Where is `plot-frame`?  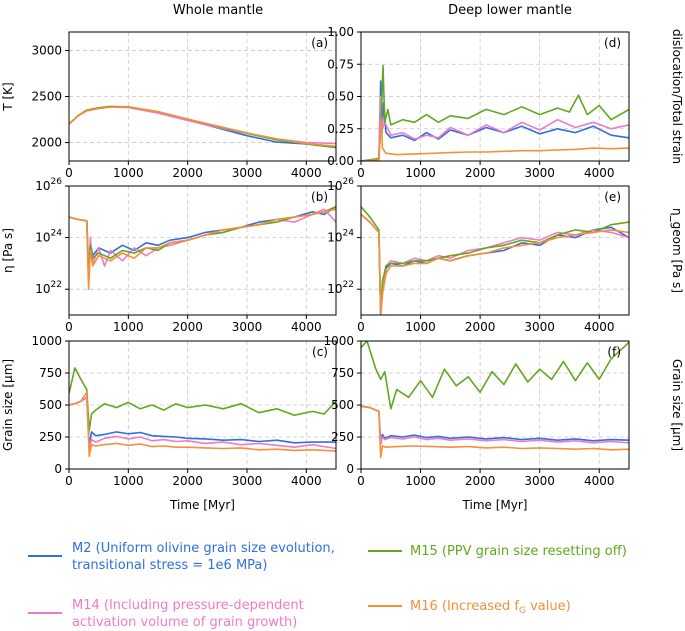
plot-frame is located at coordinates (202, 250).